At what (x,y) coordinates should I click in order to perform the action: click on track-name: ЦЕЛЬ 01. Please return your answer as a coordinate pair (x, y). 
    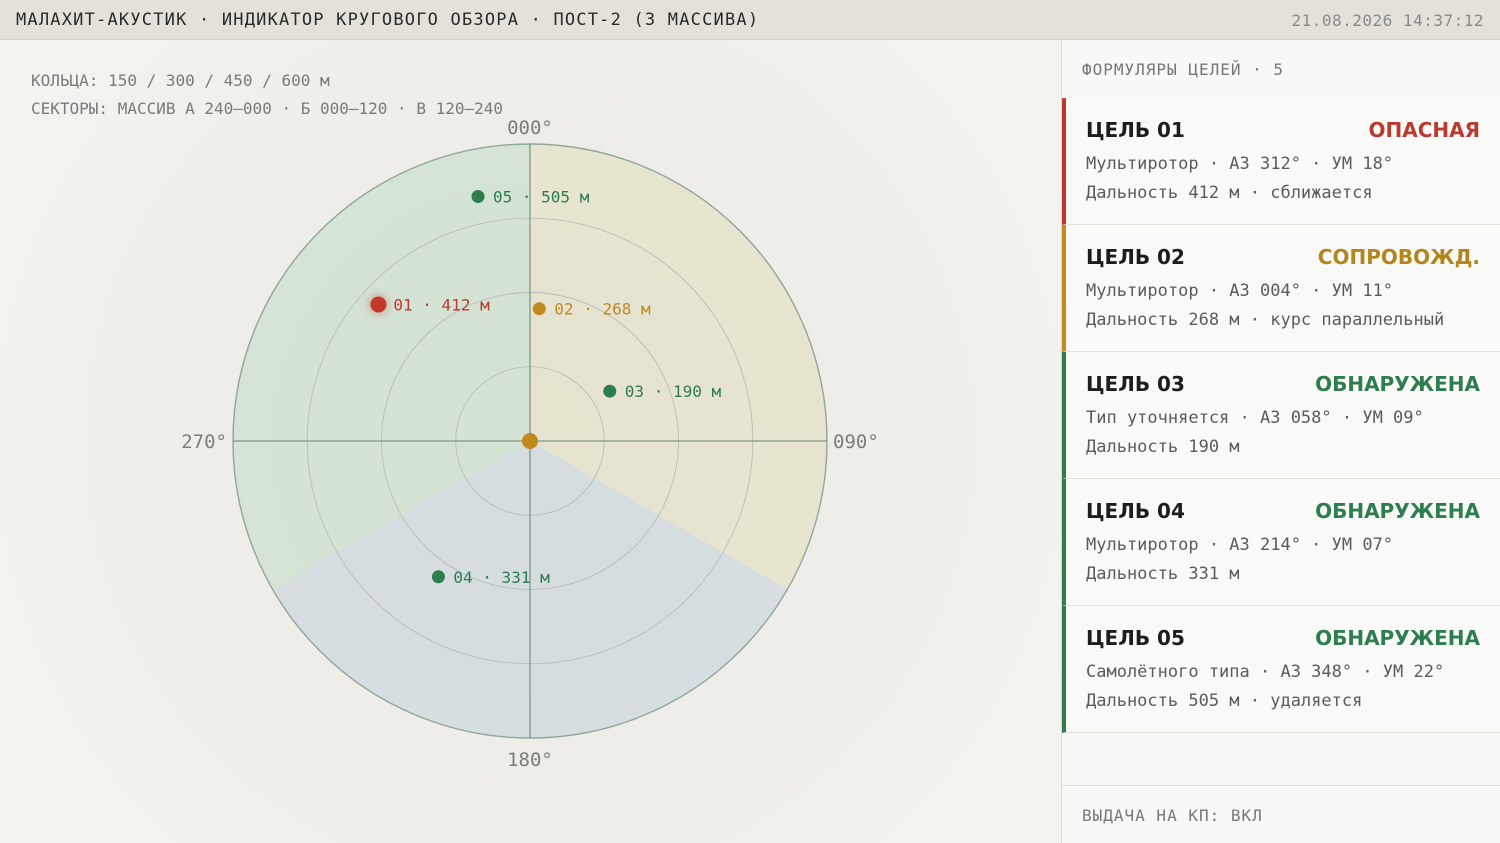
    Looking at the image, I should click on (1135, 130).